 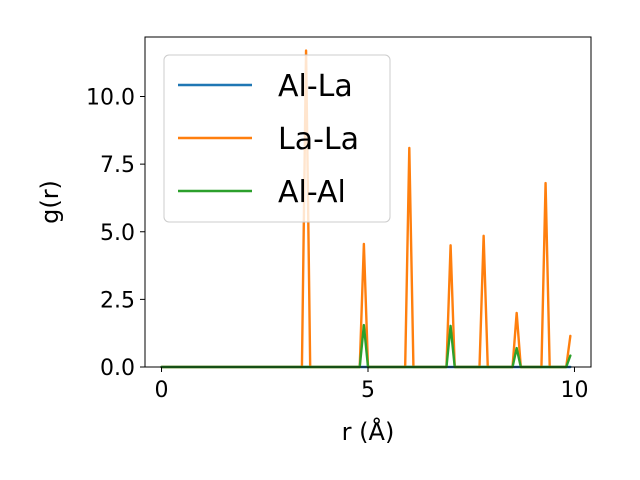 I want to click on y-tick-label: 5.0, so click(x=117, y=233).